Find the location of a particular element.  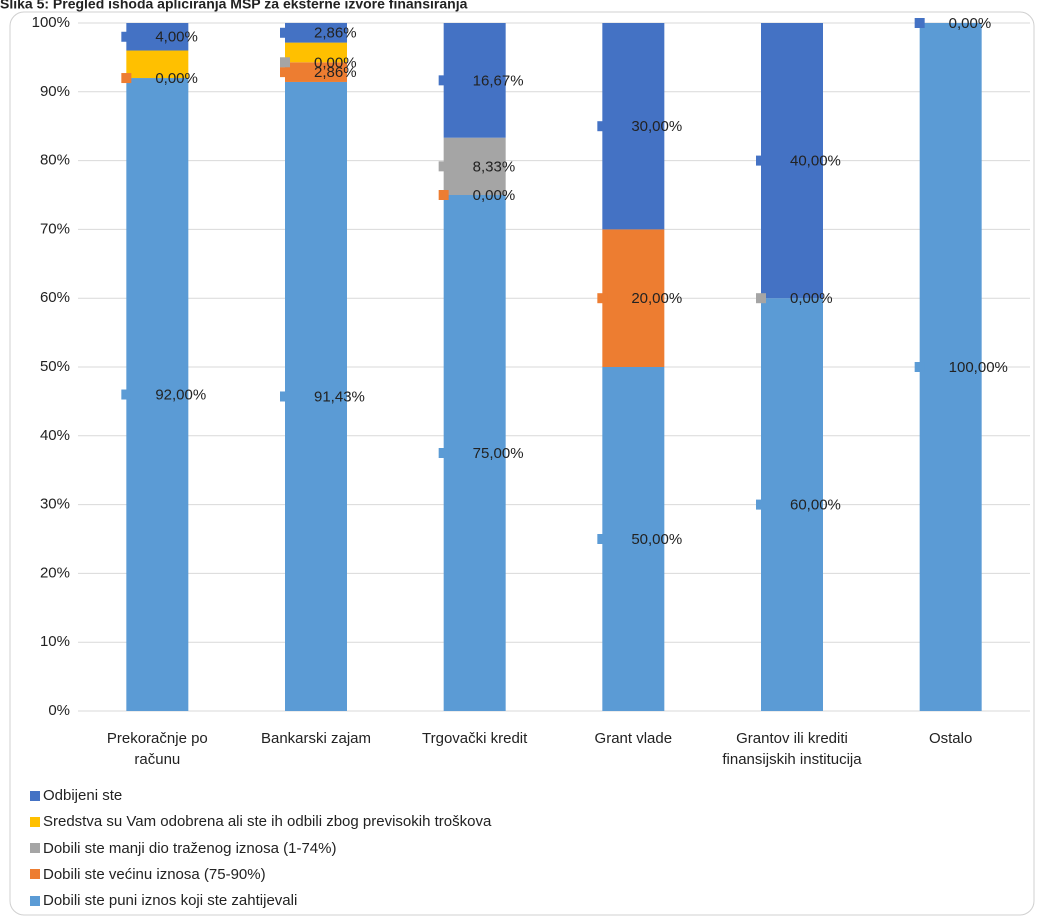

data-label: 100,00% is located at coordinates (978, 367).